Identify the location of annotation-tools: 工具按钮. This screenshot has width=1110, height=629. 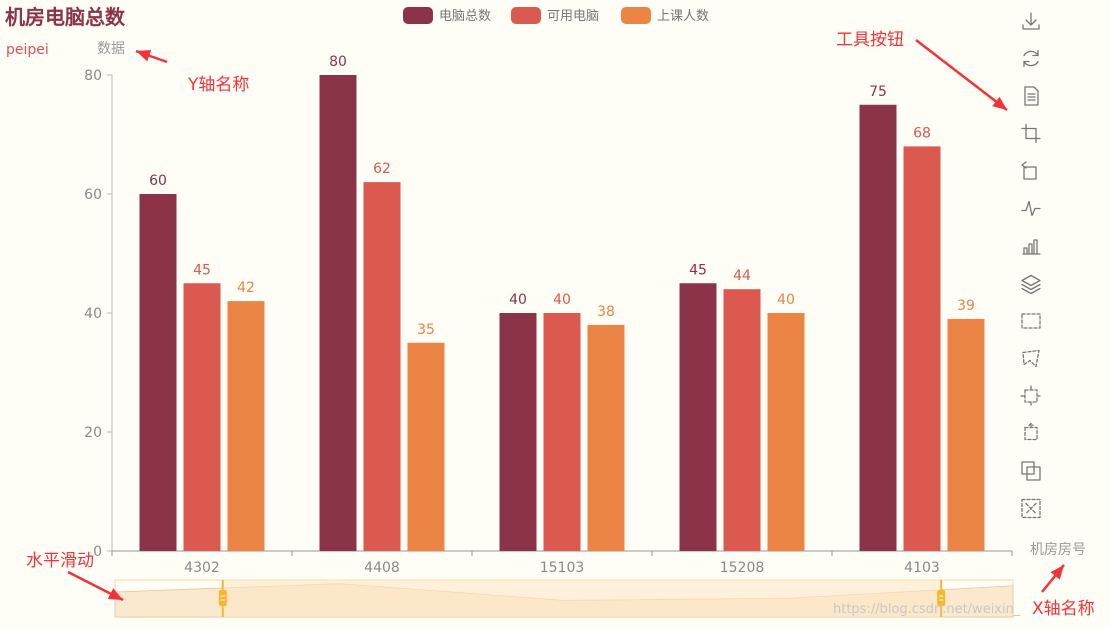
(870, 40).